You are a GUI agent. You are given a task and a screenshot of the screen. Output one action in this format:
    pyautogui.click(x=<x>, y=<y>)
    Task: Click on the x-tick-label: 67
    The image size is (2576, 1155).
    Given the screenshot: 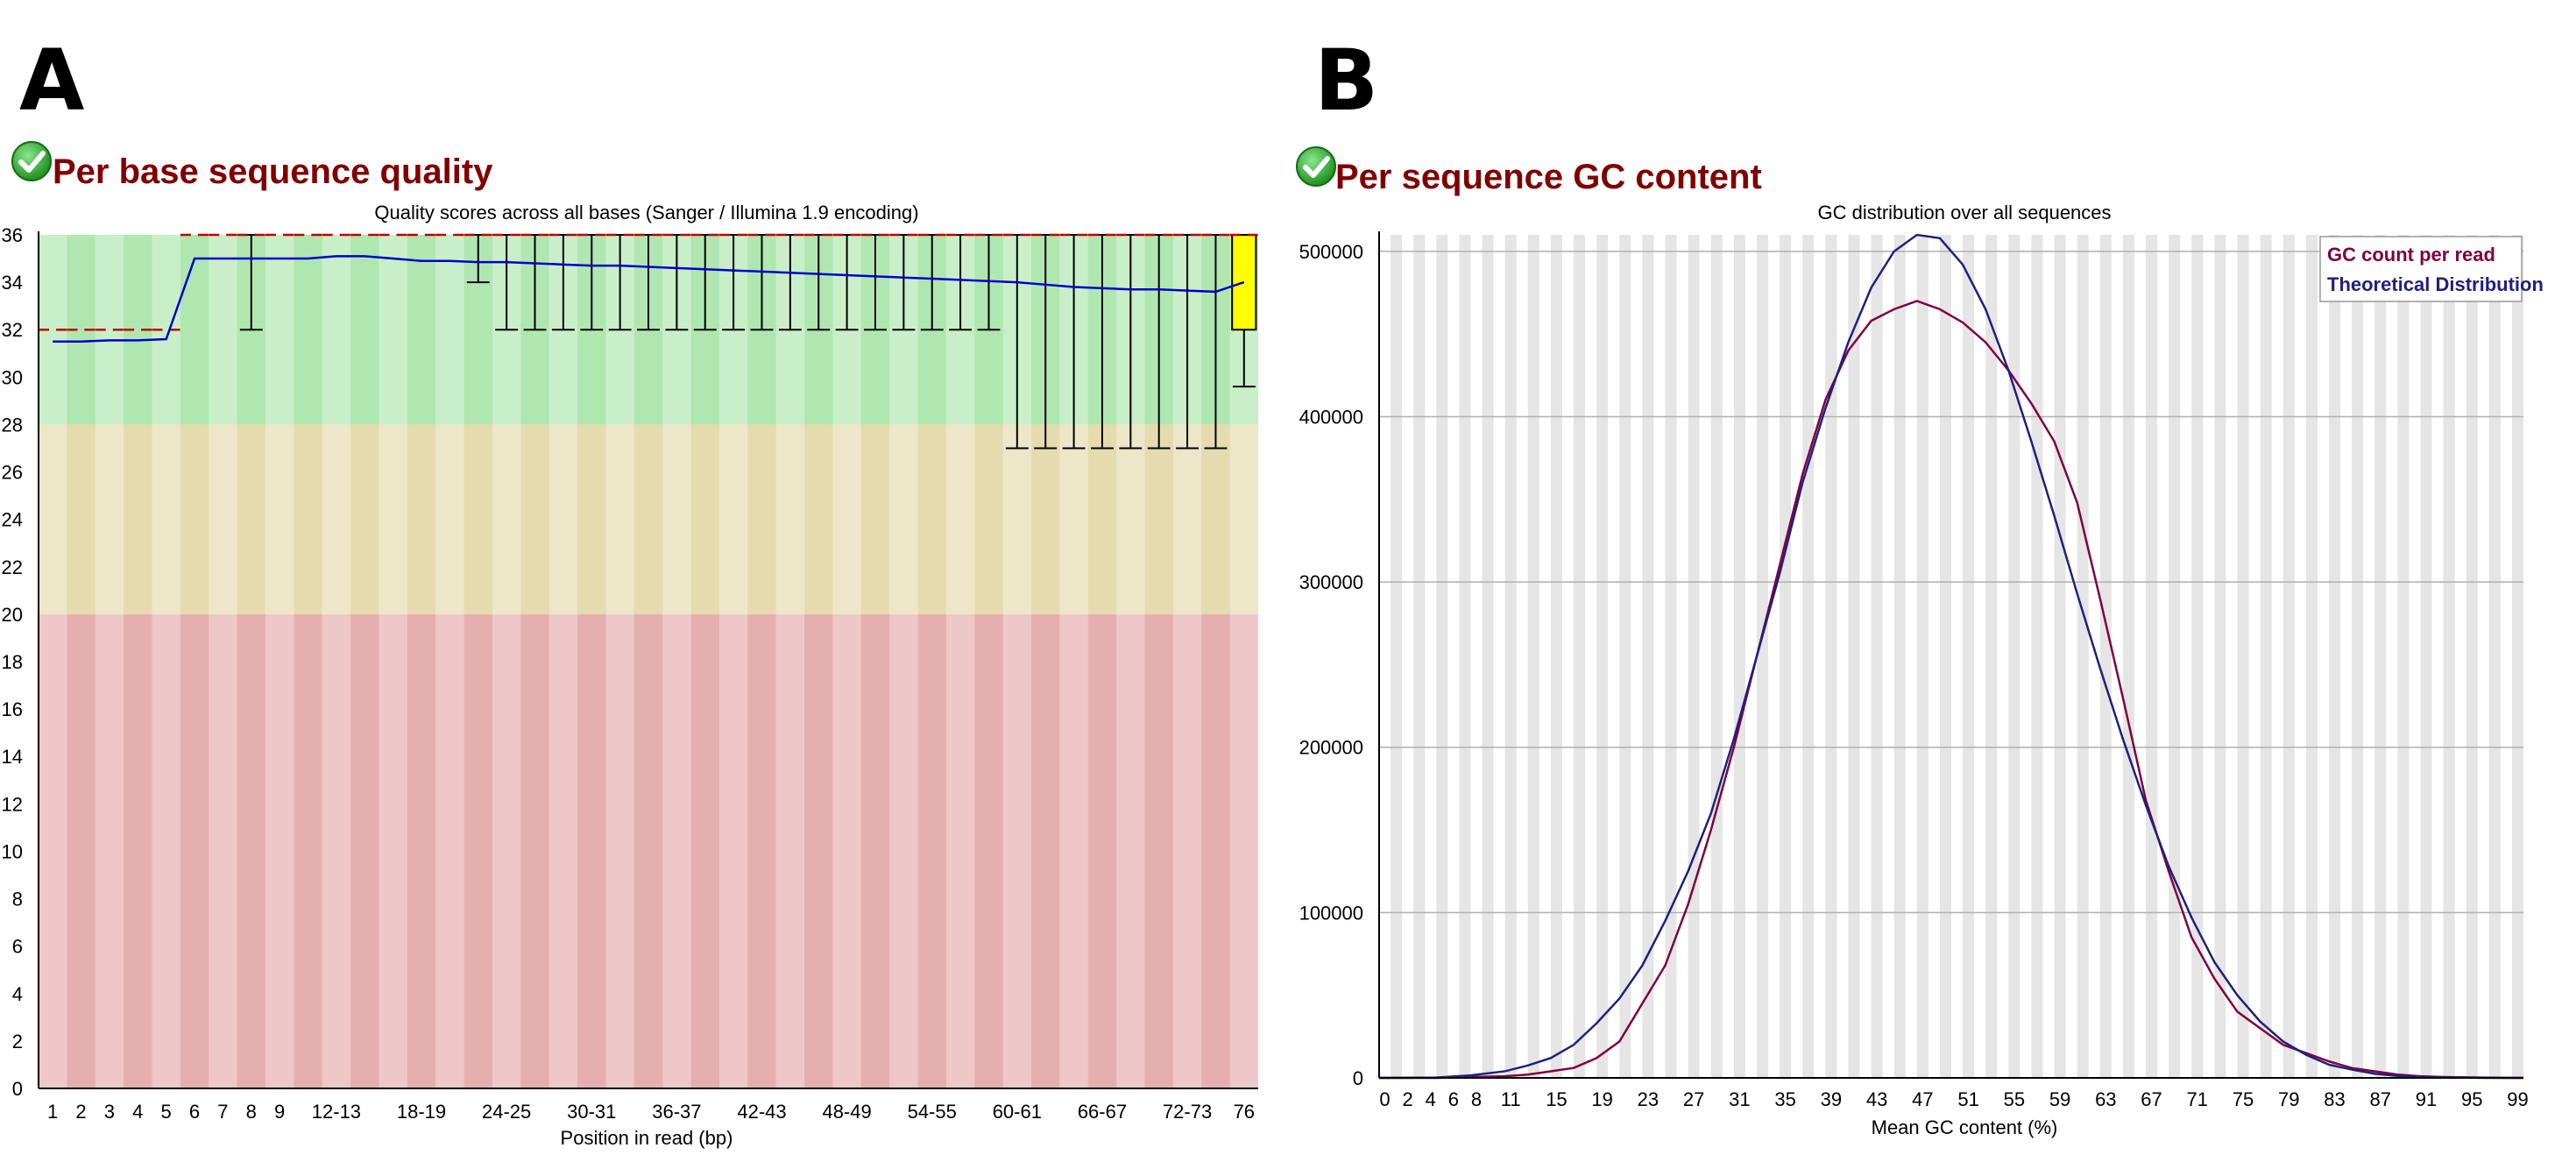 What is the action you would take?
    pyautogui.click(x=2151, y=1099)
    